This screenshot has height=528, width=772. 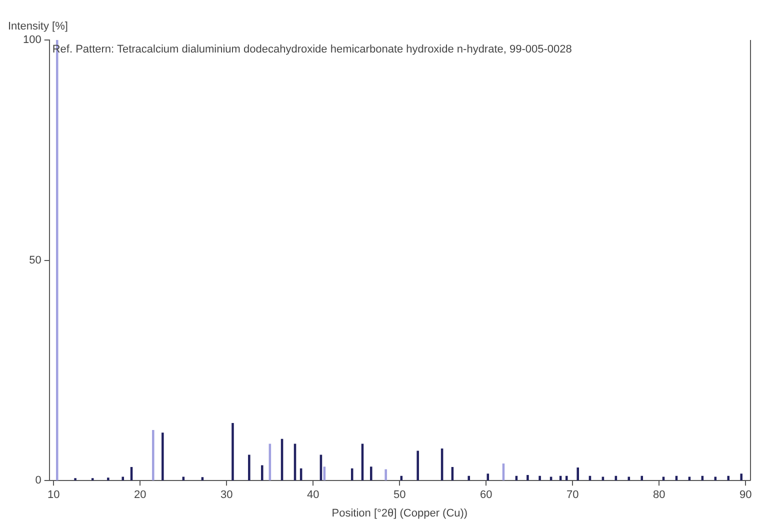 I want to click on x-tick-label: 20, so click(x=140, y=495).